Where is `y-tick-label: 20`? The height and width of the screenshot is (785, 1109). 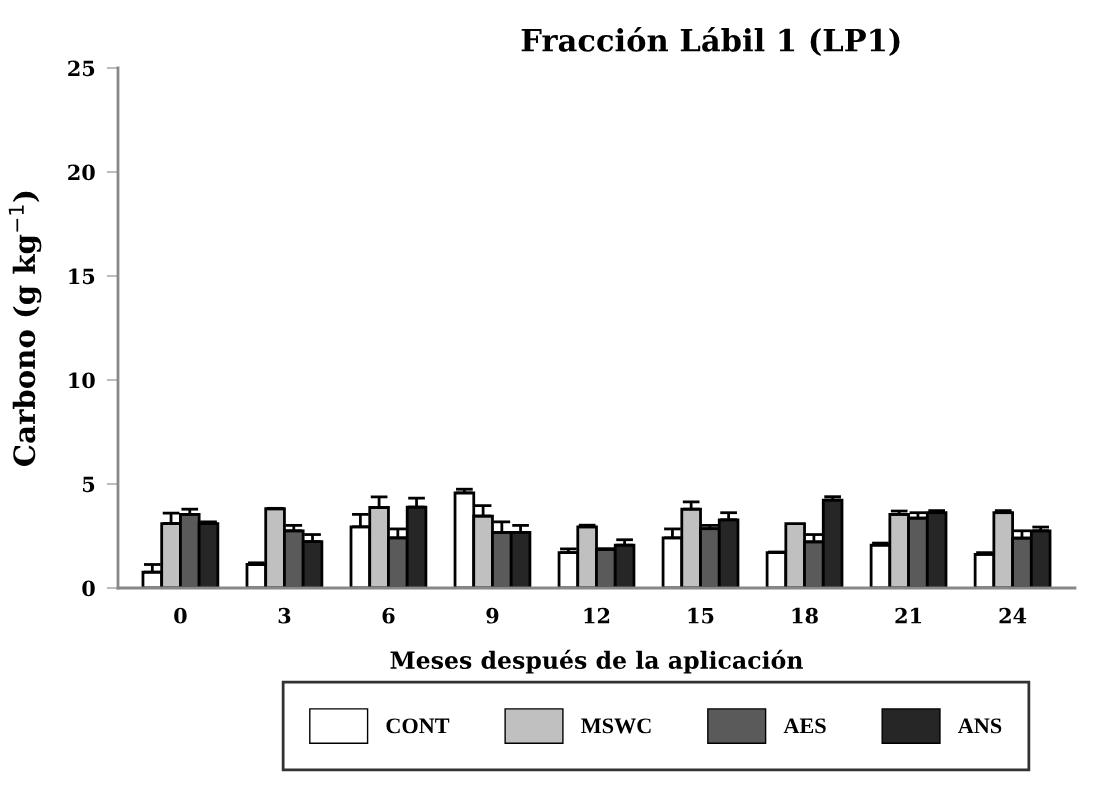 y-tick-label: 20 is located at coordinates (81, 172).